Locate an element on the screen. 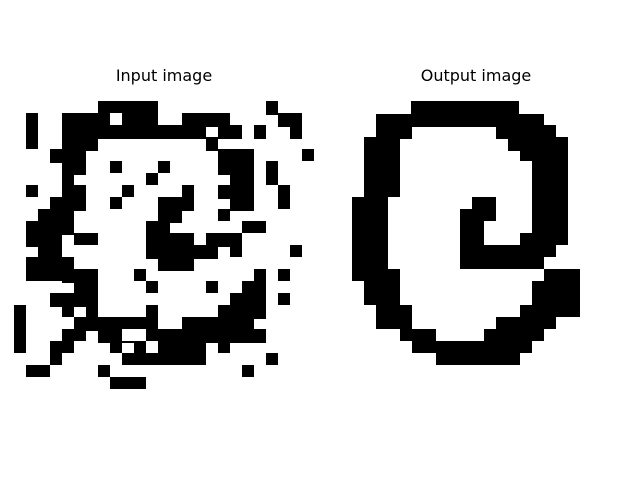 The height and width of the screenshot is (480, 640). output-image-title: Output image is located at coordinates (476, 75).